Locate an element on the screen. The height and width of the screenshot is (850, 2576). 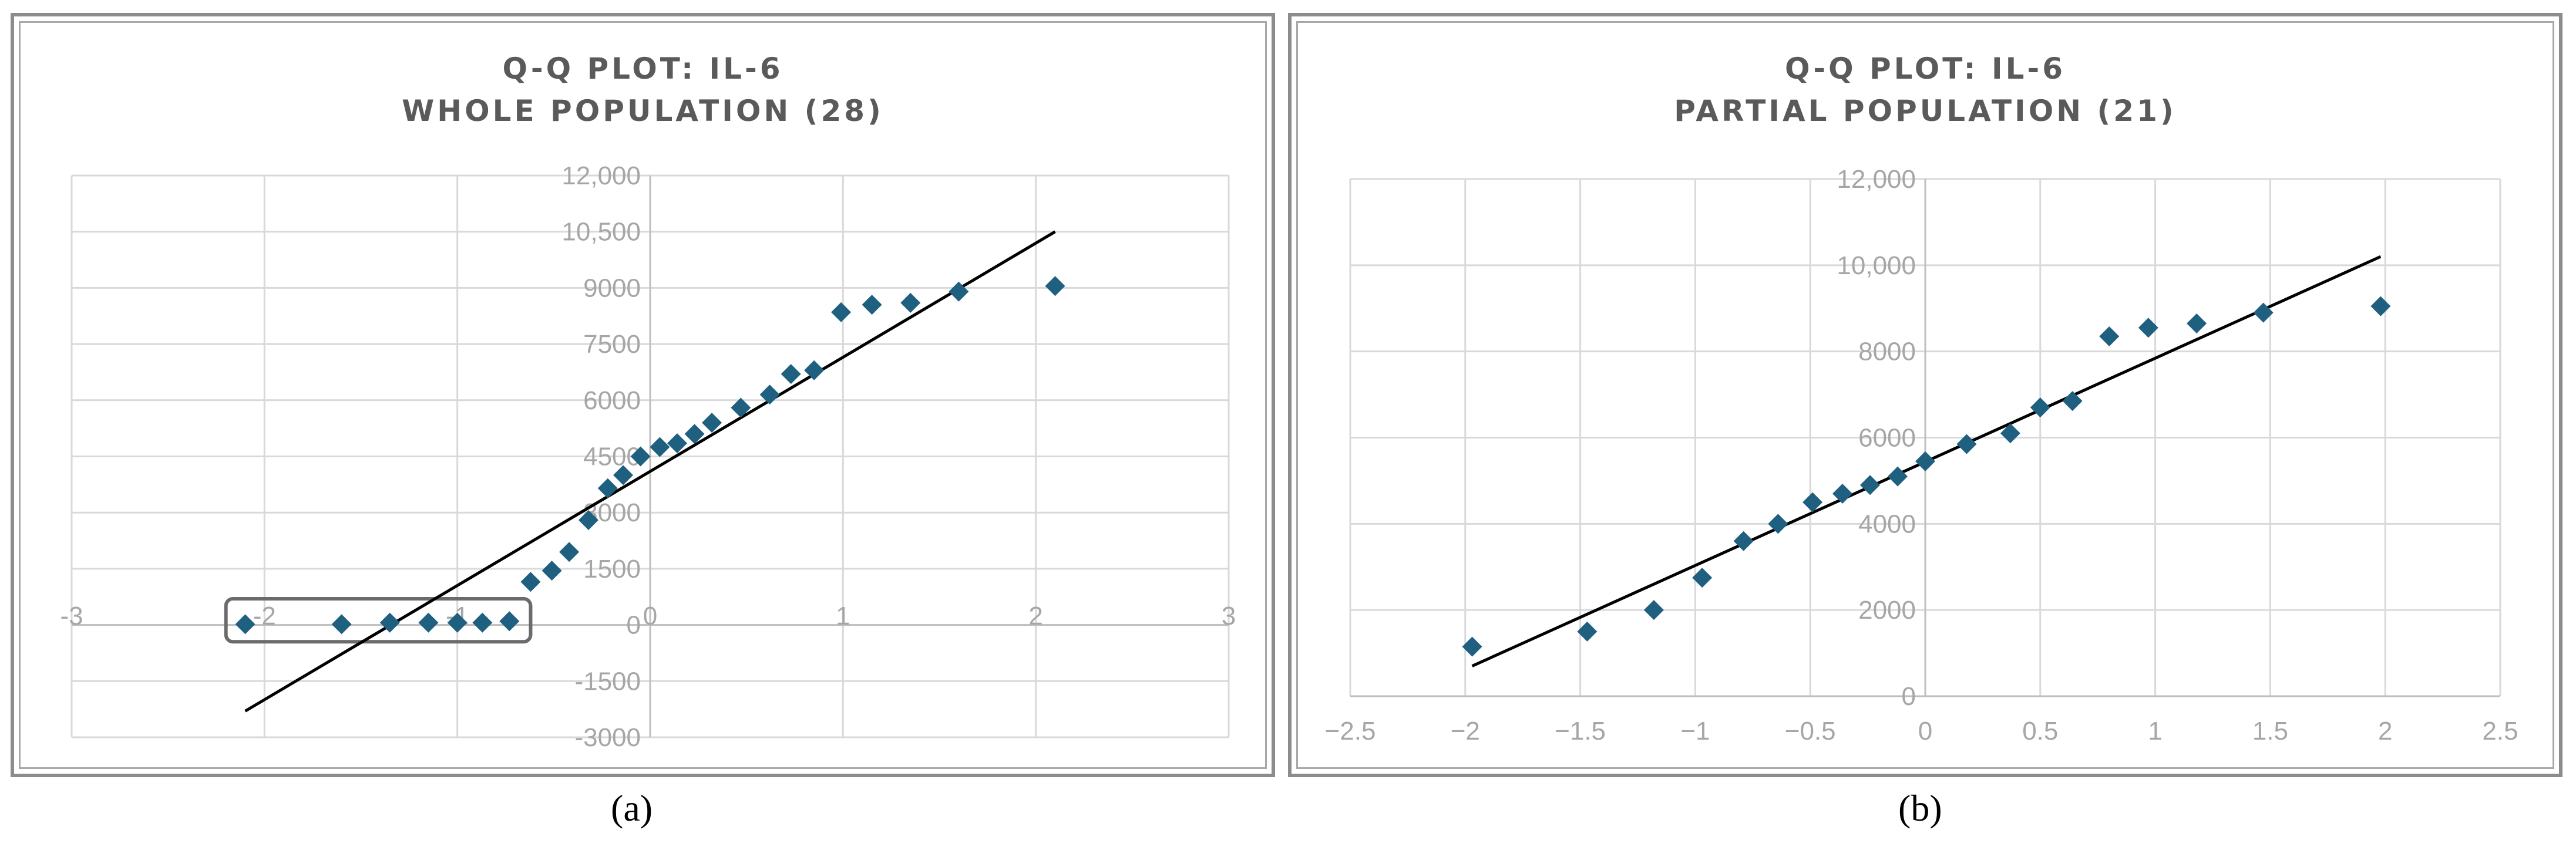
y-tick-label: 7500 is located at coordinates (612, 344).